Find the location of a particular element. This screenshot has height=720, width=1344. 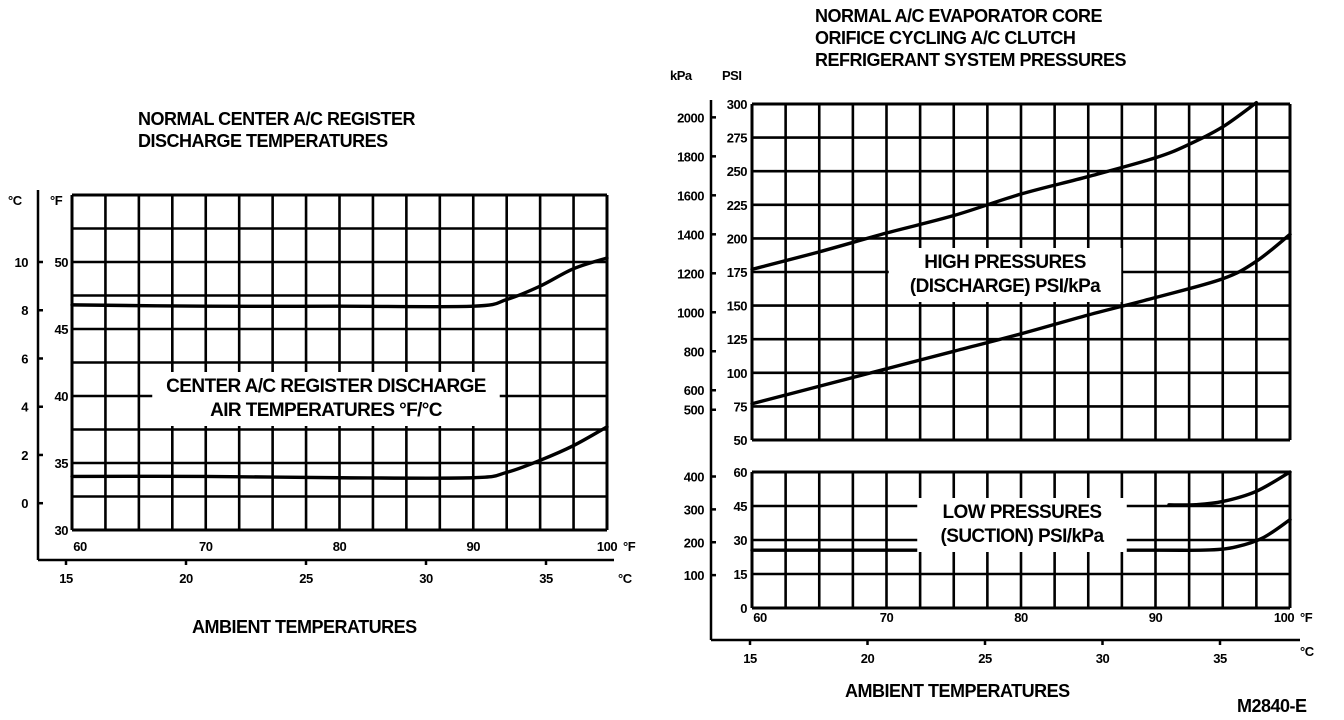

right-x2-unit: °C is located at coordinates (1307, 651).